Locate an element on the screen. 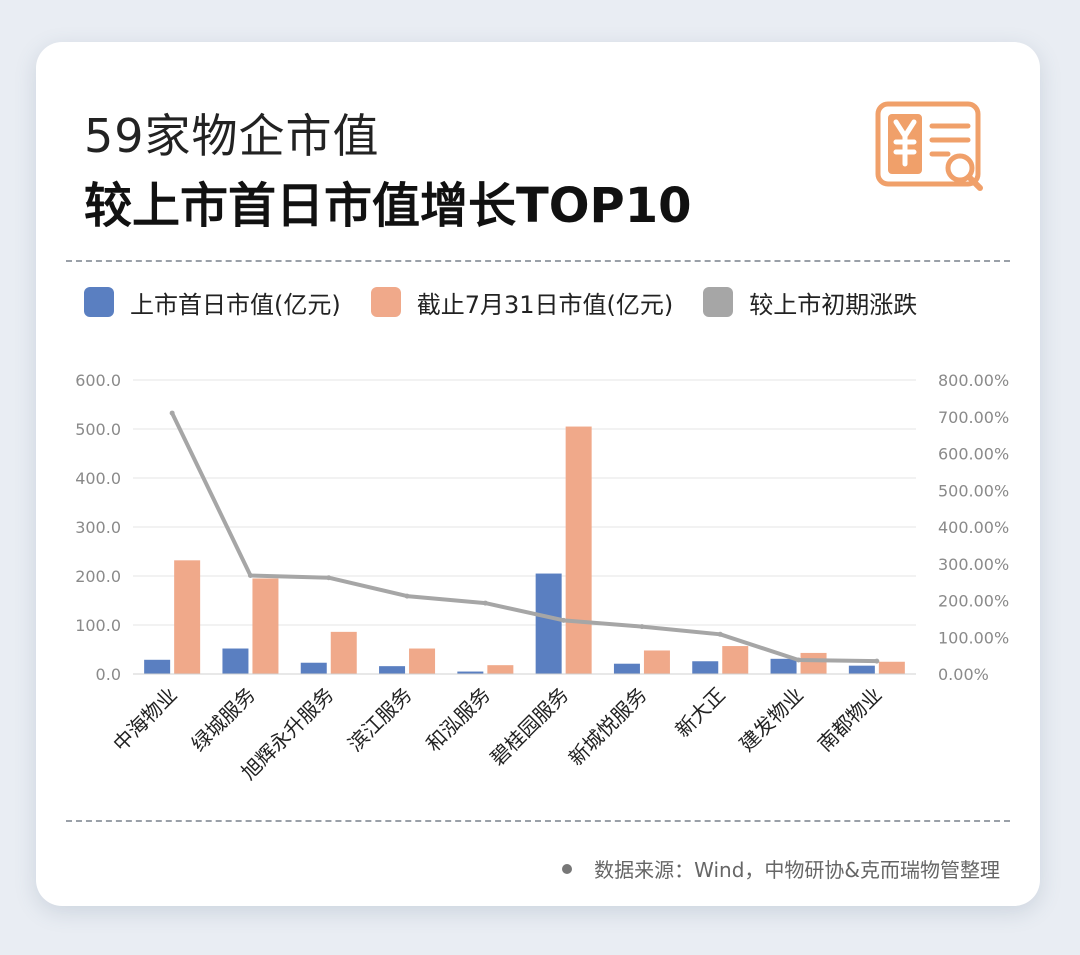  y-right-tick-label: 0.00% is located at coordinates (963, 674).